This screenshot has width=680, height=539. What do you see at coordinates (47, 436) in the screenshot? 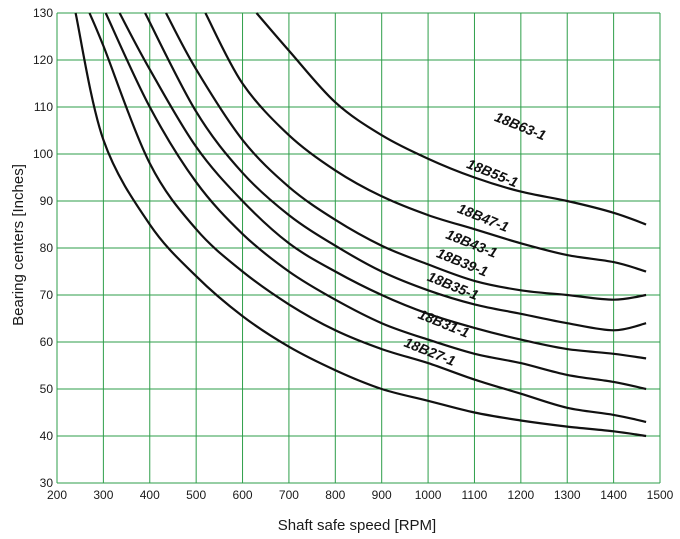
I see `y-tick-label: 40` at bounding box center [47, 436].